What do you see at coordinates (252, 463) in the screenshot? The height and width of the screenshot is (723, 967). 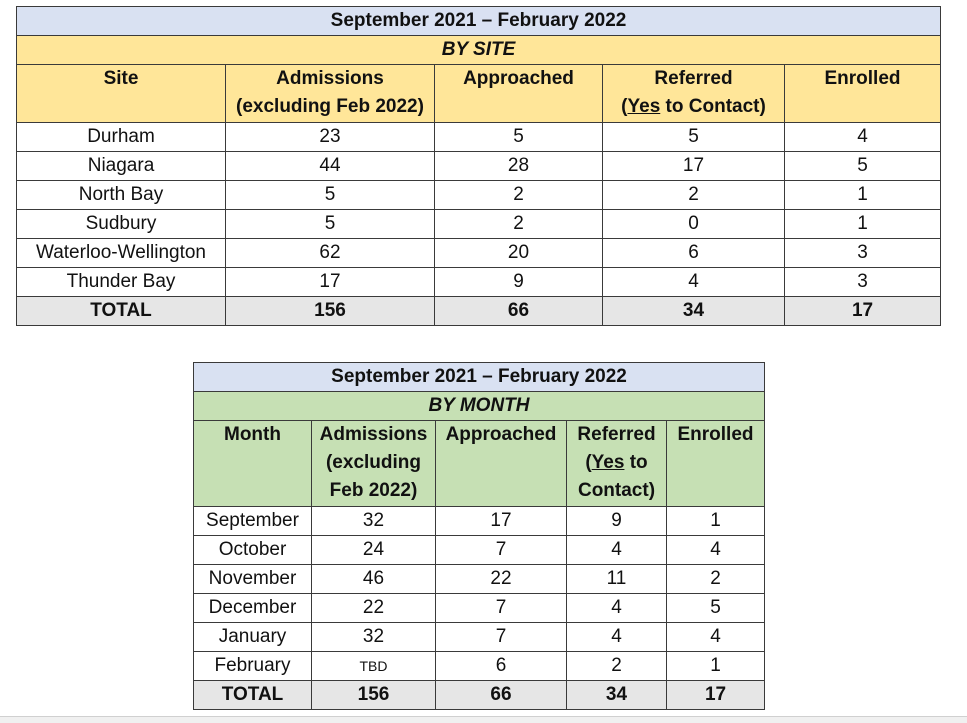 I see `column-header-month: Month` at bounding box center [252, 463].